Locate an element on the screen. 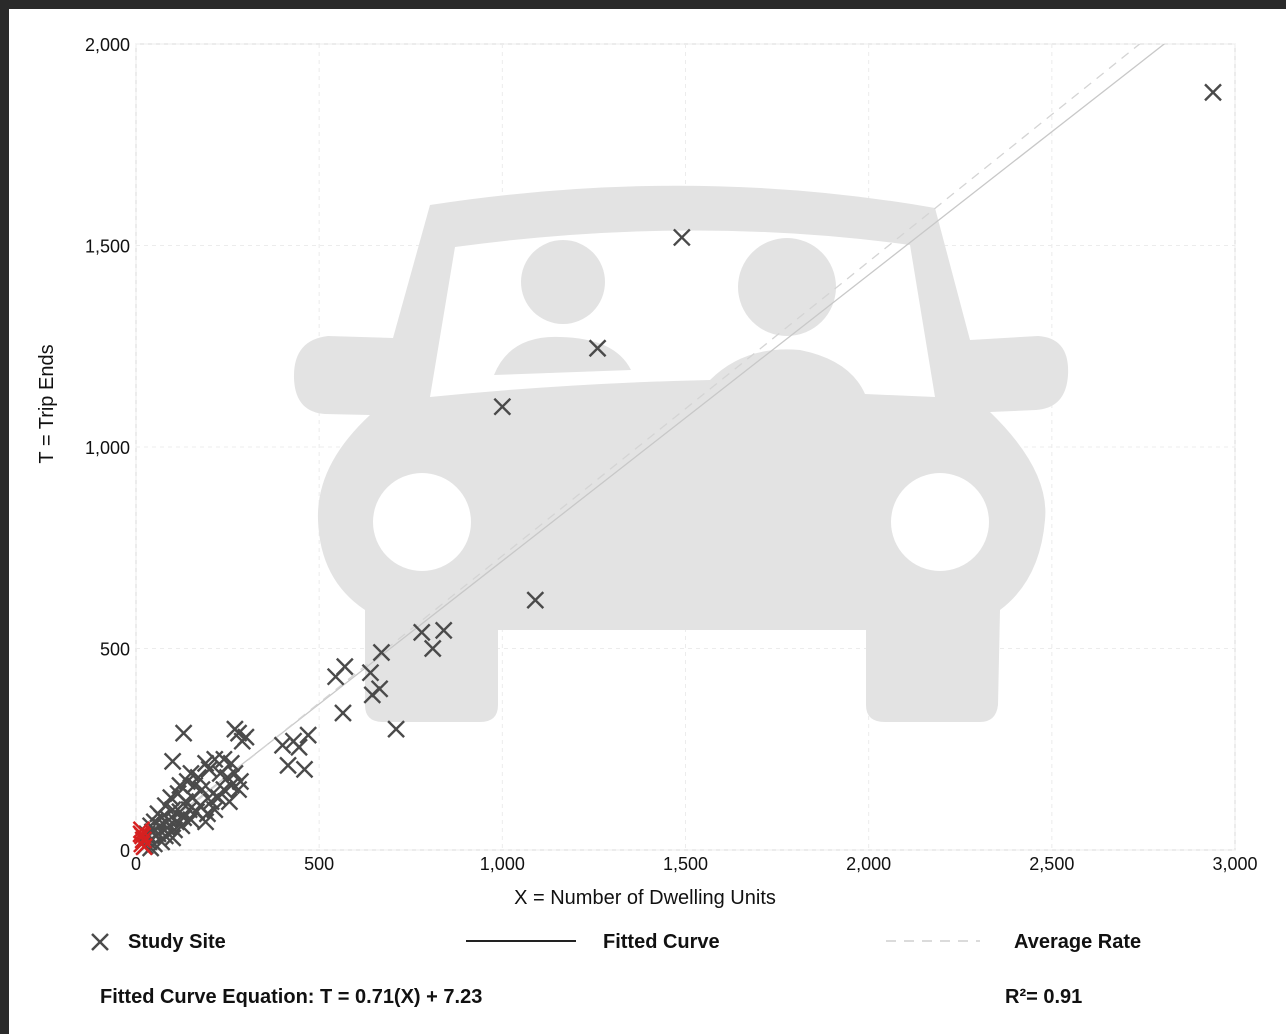 The height and width of the screenshot is (1034, 1286). y-tick-label: 1,000 is located at coordinates (107, 448).